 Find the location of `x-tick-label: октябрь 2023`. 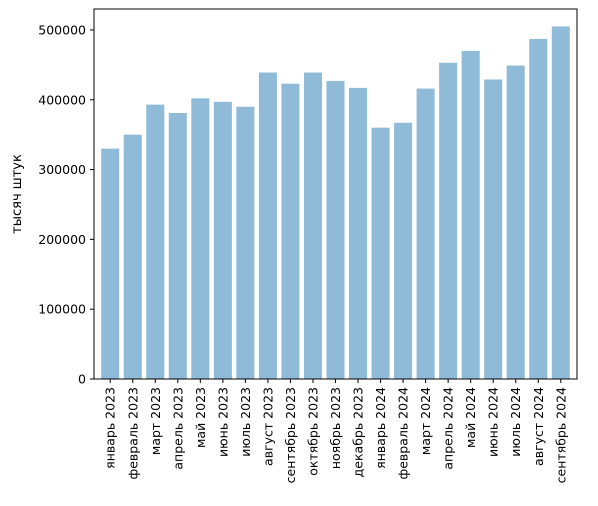

x-tick-label: октябрь 2023 is located at coordinates (312, 431).